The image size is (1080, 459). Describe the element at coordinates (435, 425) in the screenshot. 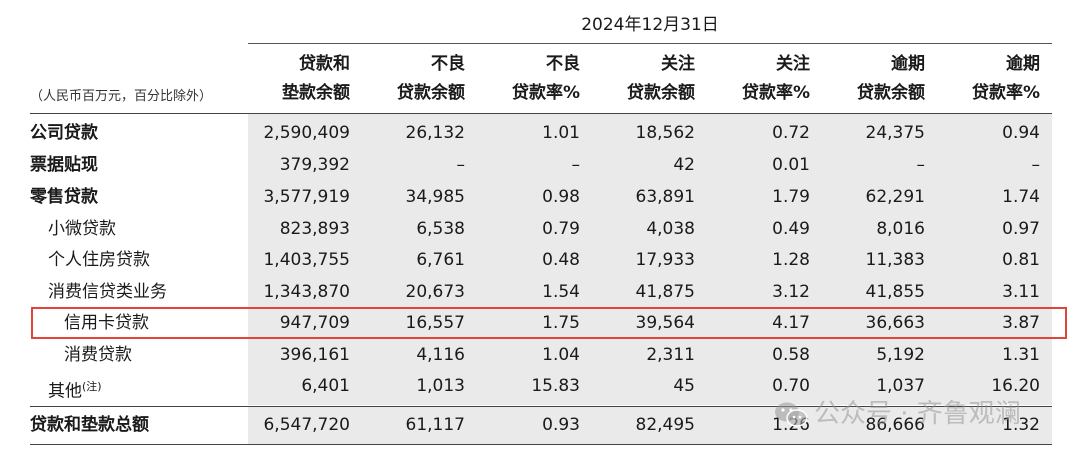

I see `cell-npl-balance: 61,117` at that location.